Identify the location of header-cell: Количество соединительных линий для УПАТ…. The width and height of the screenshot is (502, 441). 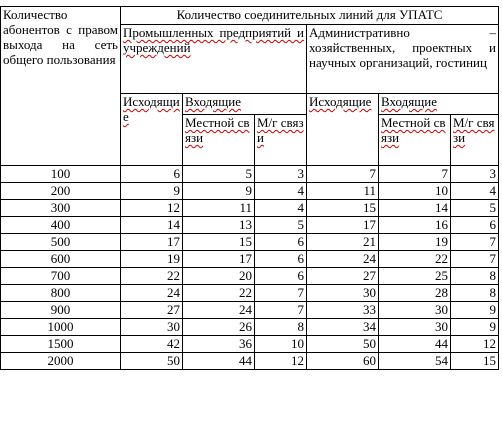
(309, 15).